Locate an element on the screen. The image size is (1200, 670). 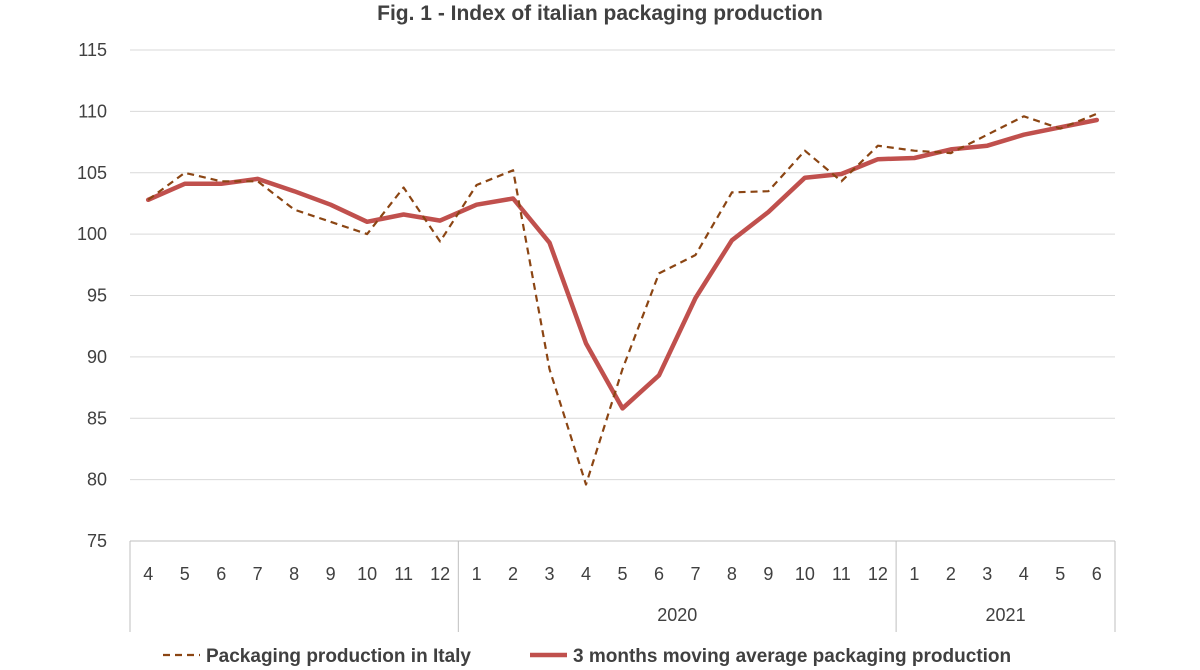
y-tick-label: 100 is located at coordinates (92, 234).